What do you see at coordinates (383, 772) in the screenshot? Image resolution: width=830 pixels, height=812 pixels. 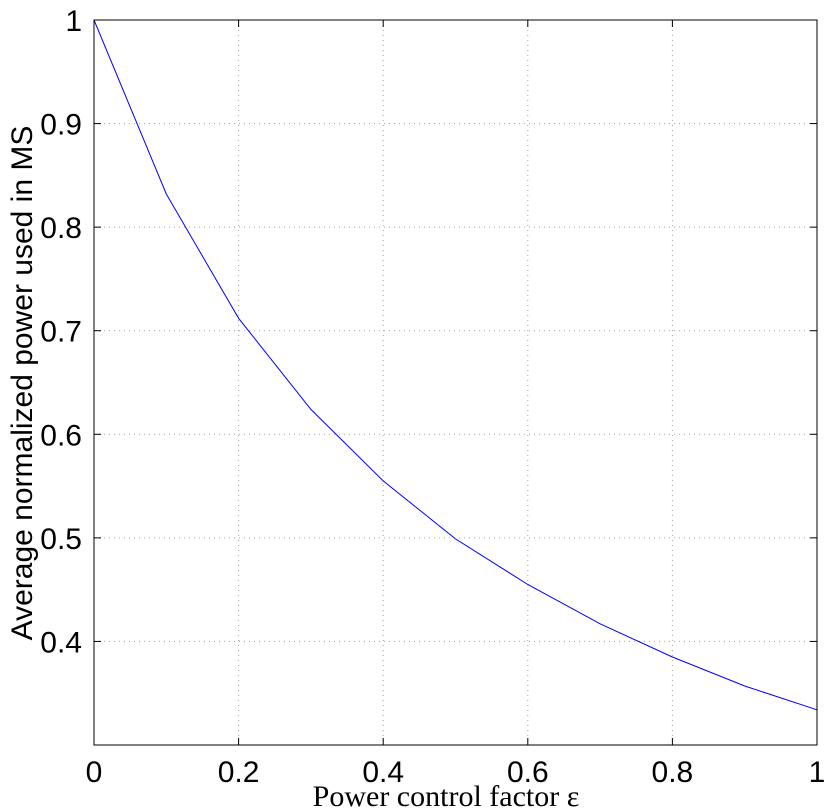 I see `x-tick-label: 0.4` at bounding box center [383, 772].